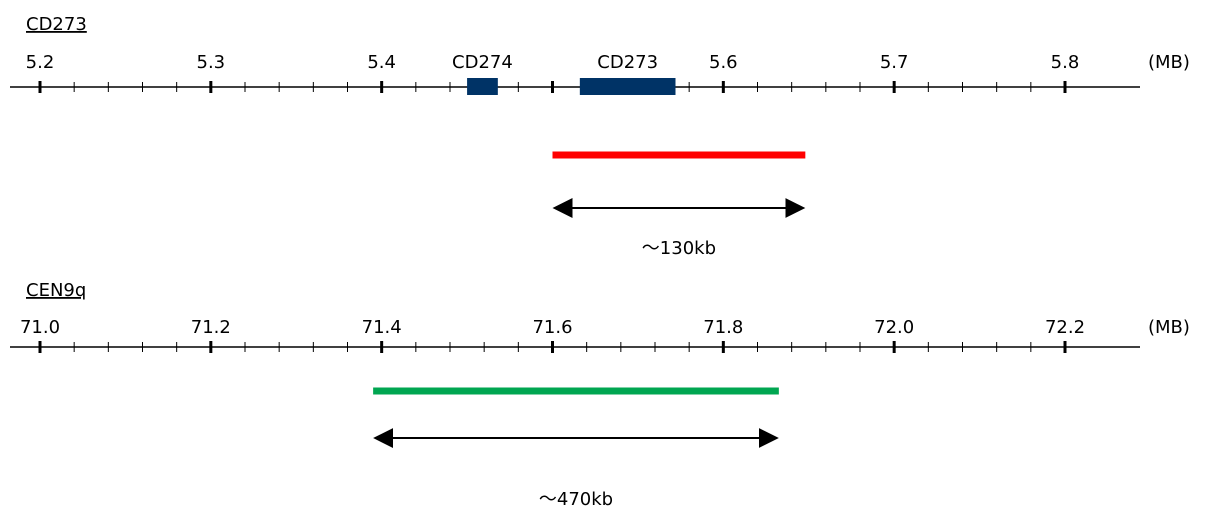 The image size is (1220, 512). What do you see at coordinates (627, 62) in the screenshot?
I see `gene-label: CD273` at bounding box center [627, 62].